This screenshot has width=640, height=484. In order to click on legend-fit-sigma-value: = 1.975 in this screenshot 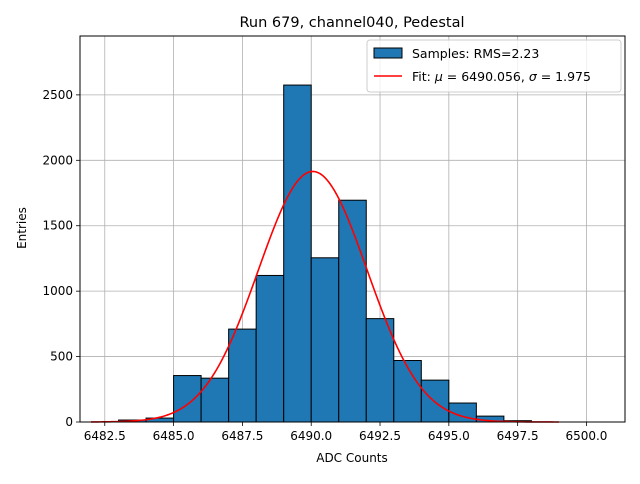, I will do `click(564, 76)`.